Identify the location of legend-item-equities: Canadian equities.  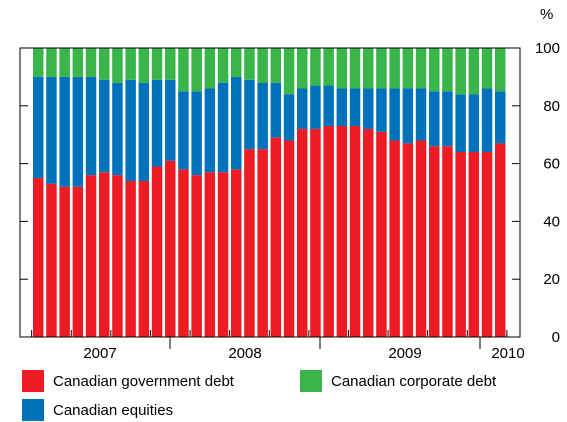
(97, 410).